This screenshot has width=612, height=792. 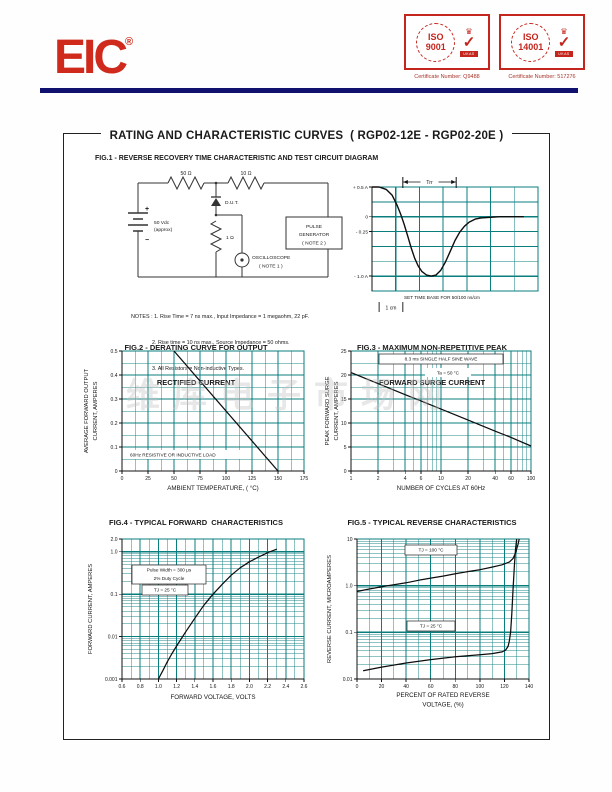 I want to click on eic-logo: EIC®, so click(x=93, y=50).